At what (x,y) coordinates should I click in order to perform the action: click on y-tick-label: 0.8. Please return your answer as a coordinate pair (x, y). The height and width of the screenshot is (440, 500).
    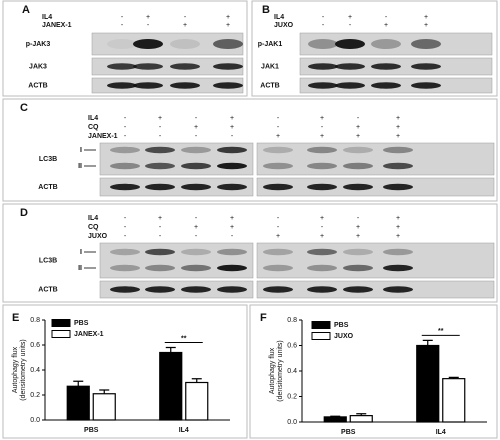
    Looking at the image, I should click on (292, 320).